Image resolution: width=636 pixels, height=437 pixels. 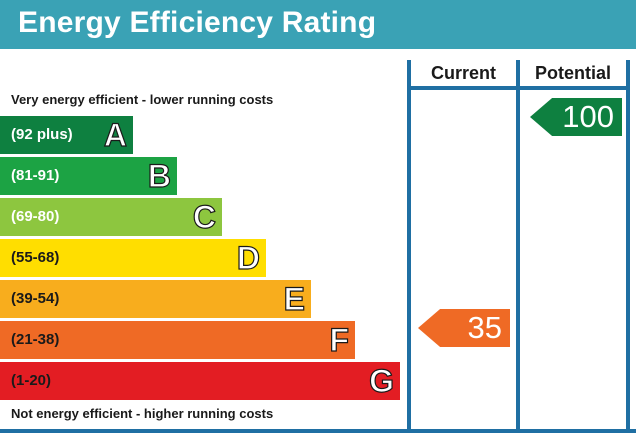 I want to click on band-letter: A, so click(x=115, y=135).